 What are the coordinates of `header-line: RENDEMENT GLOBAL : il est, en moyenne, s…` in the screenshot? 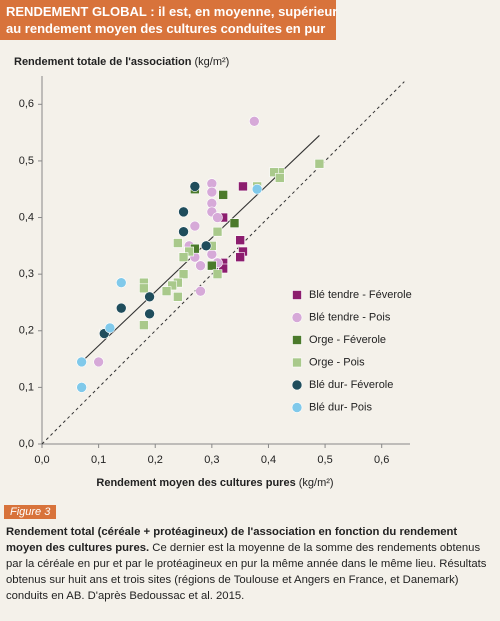 It's located at (172, 11).